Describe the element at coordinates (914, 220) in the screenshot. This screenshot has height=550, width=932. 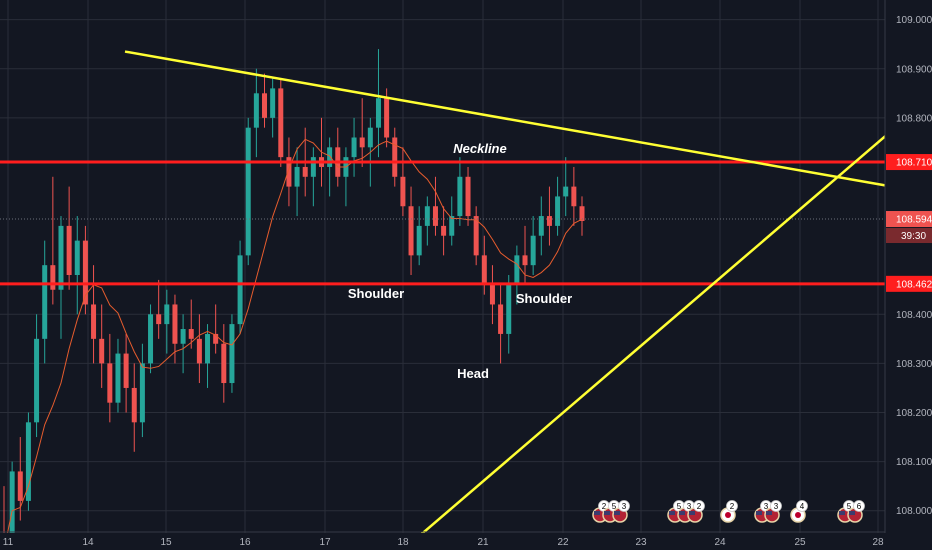
I see `current-price-label: 108.594` at that location.